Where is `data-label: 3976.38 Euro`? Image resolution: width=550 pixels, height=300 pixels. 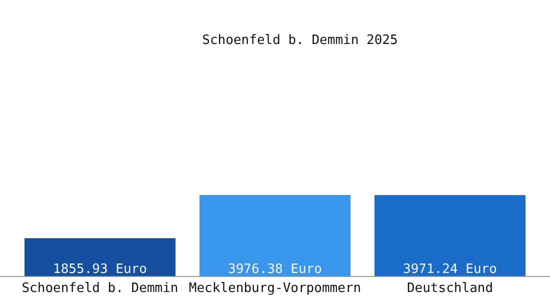 data-label: 3976.38 Euro is located at coordinates (275, 269).